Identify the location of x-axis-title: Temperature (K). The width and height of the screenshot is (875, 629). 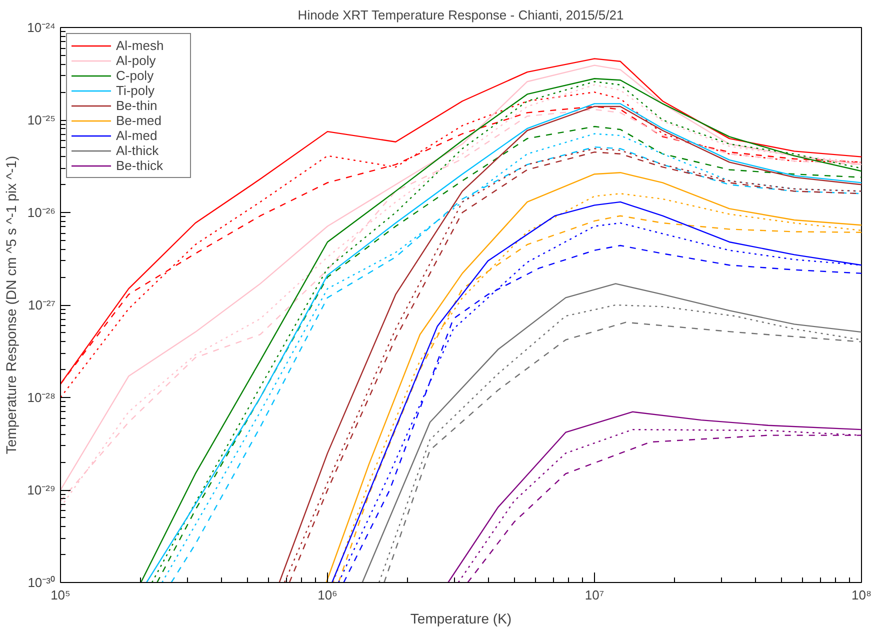
(461, 618).